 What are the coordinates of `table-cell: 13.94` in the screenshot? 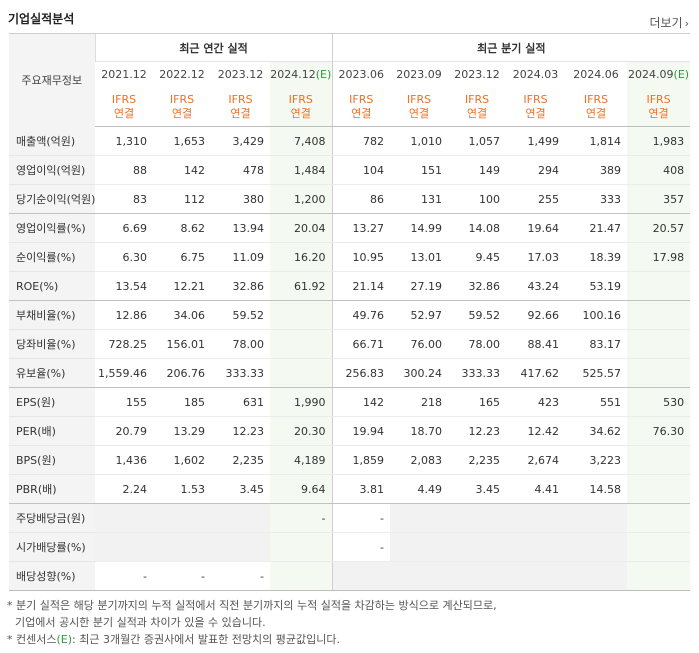 It's located at (240, 228).